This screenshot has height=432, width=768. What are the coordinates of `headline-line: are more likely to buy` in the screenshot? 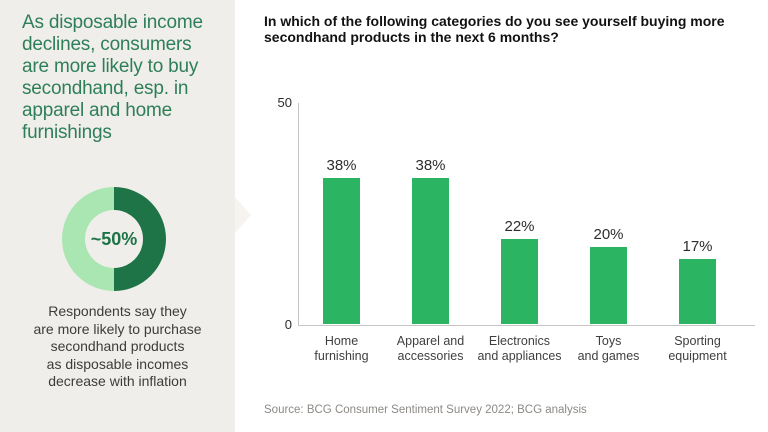 It's located at (110, 66).